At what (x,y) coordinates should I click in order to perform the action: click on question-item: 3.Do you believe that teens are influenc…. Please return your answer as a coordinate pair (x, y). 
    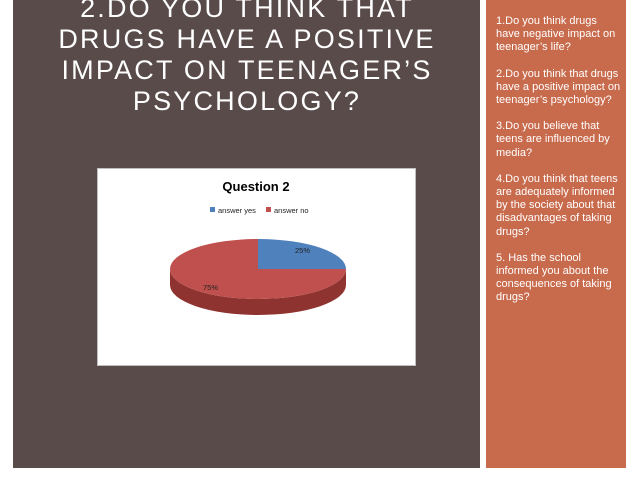
    Looking at the image, I should click on (553, 139).